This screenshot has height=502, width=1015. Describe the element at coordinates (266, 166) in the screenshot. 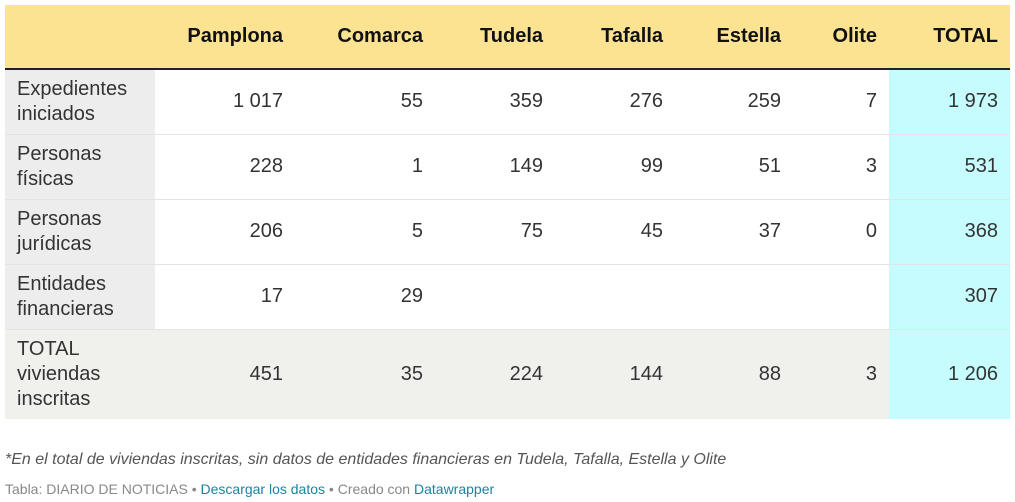

I see `table-cell: 228` at that location.